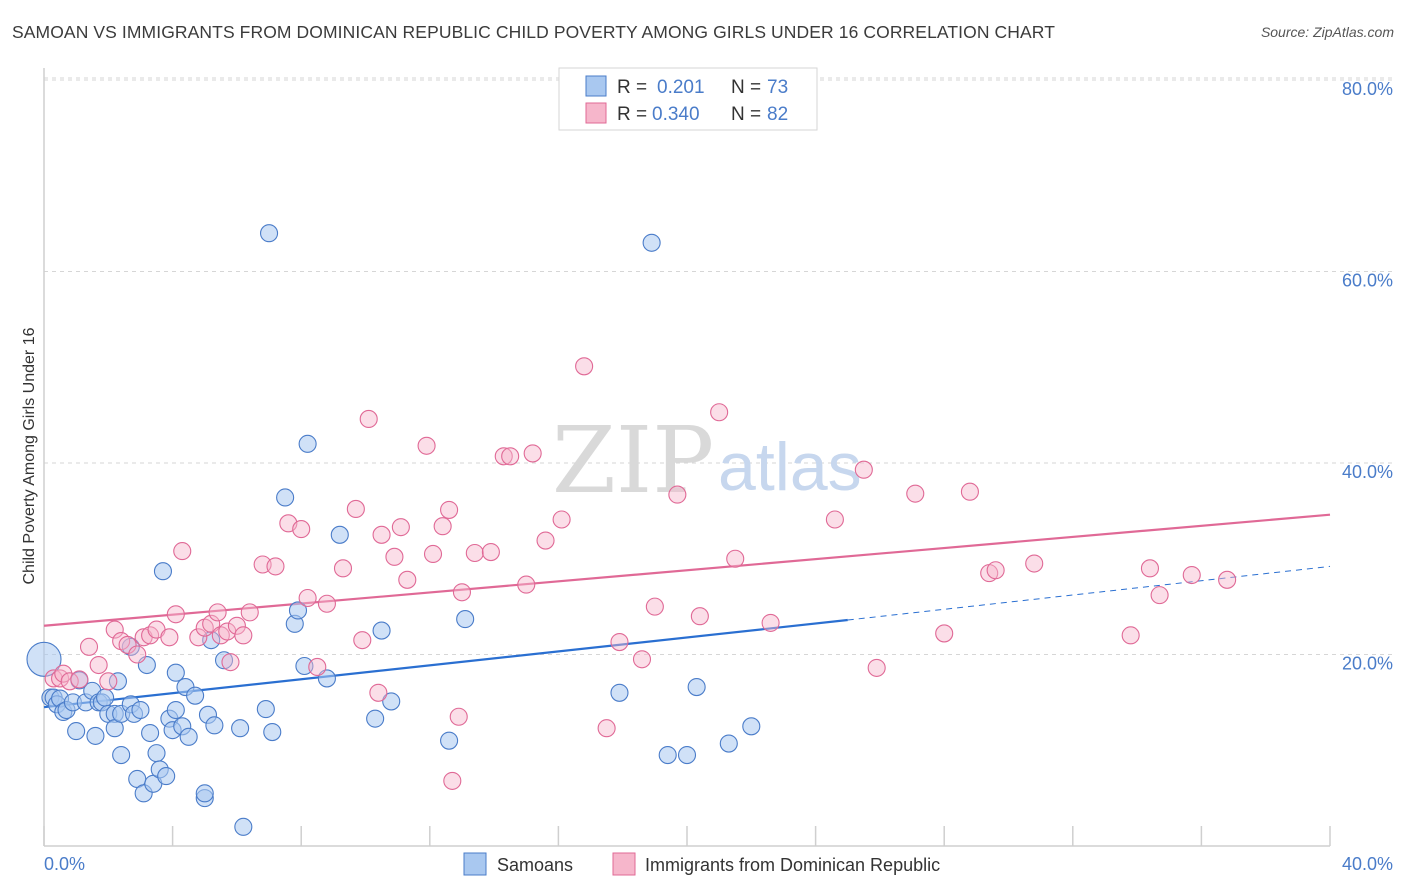 The width and height of the screenshot is (1406, 892). I want to click on source-label: Source: ZipAtlas.com, so click(1327, 32).